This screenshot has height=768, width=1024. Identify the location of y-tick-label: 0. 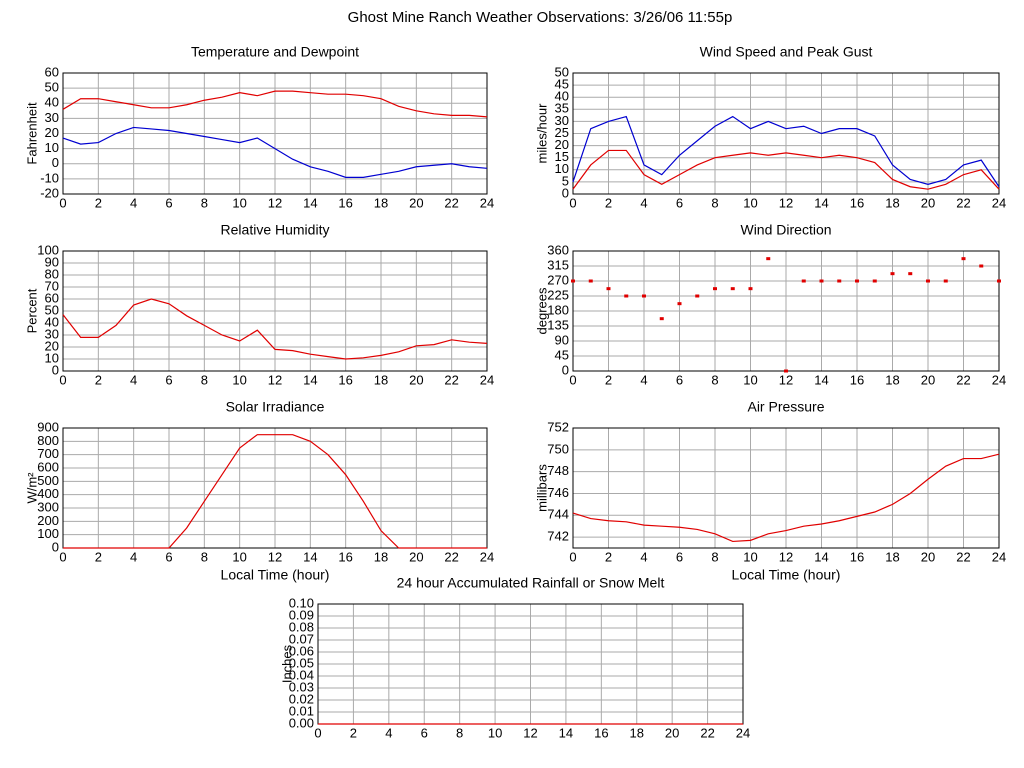
(565, 369).